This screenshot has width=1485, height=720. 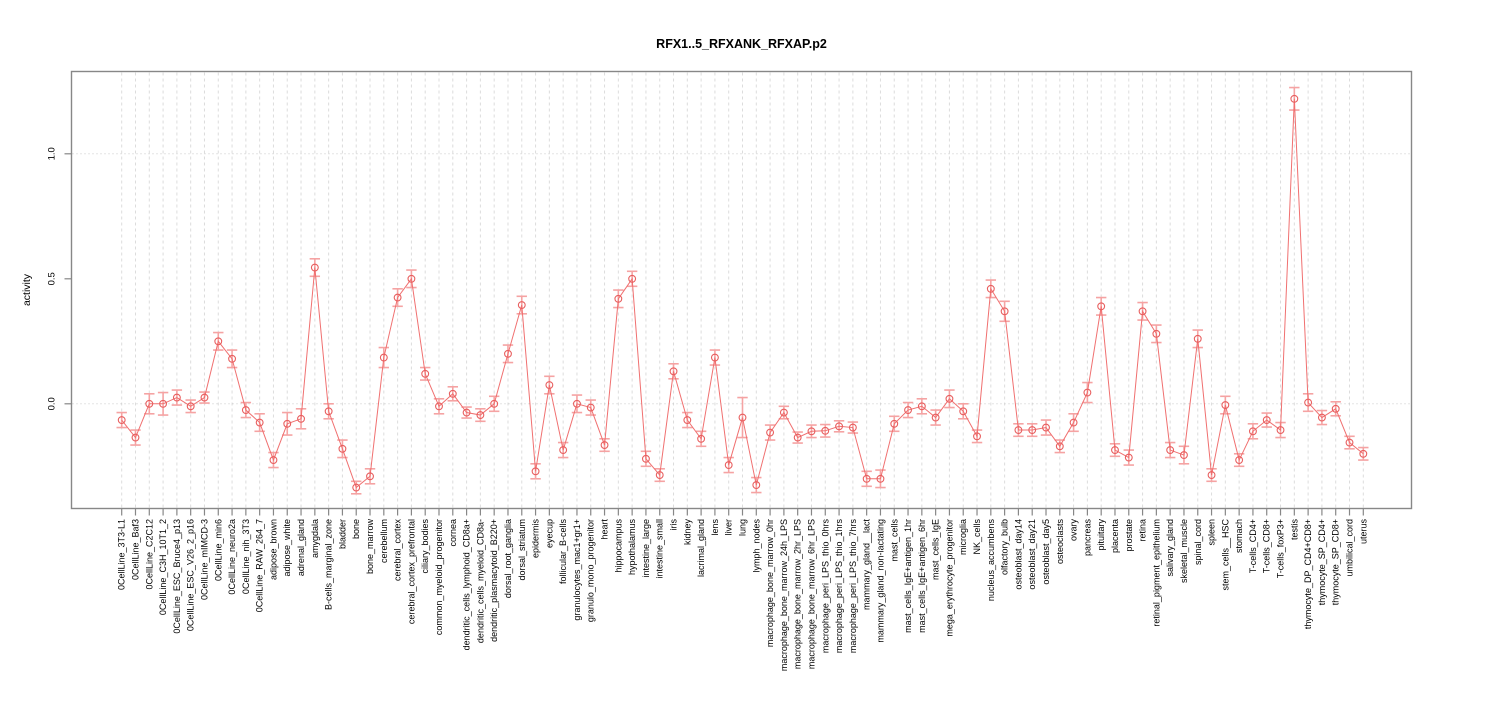 What do you see at coordinates (1129, 535) in the screenshot?
I see `x-tick-label: prostate` at bounding box center [1129, 535].